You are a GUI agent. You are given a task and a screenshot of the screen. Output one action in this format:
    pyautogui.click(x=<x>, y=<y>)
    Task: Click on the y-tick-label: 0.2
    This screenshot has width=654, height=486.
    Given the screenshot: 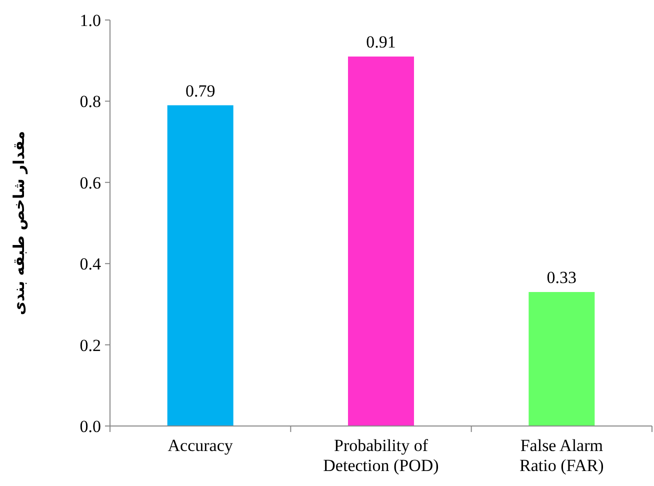 What is the action you would take?
    pyautogui.click(x=90, y=345)
    